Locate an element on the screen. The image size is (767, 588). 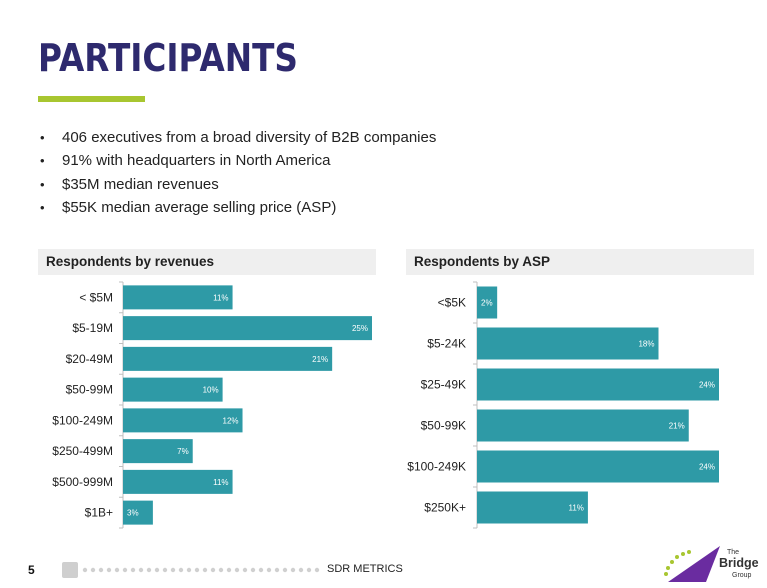
bullet-item: $35M median revenues is located at coordinates (238, 185).